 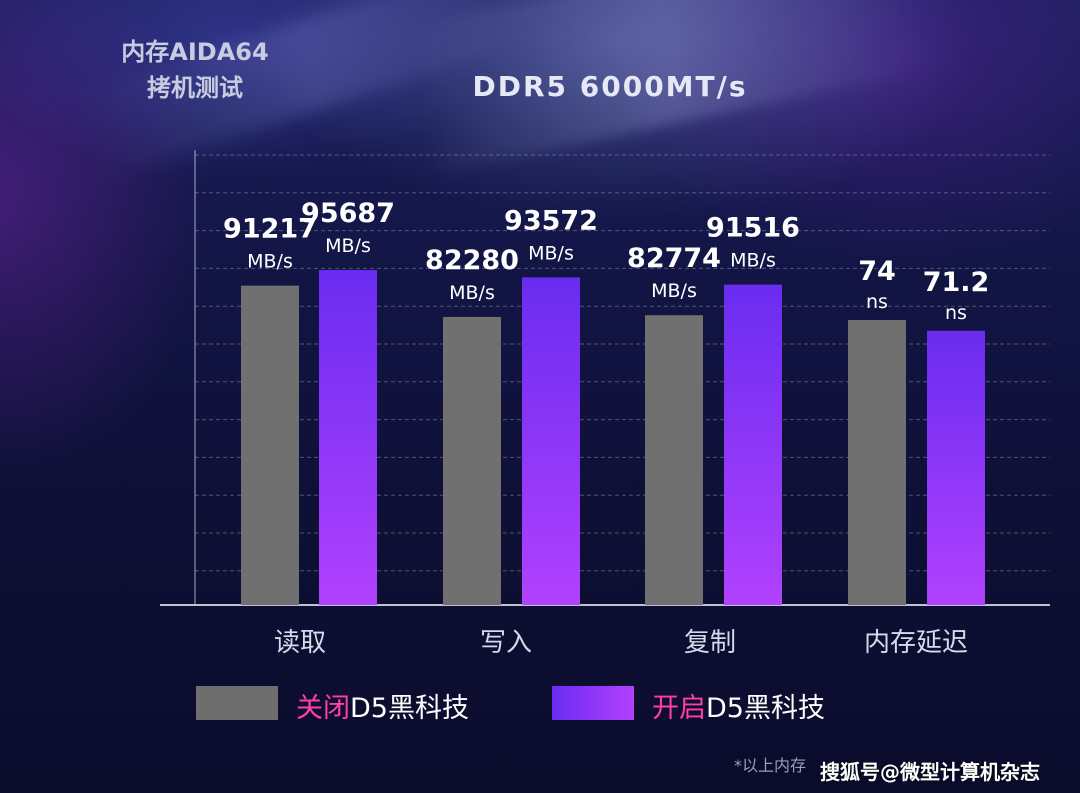 I want to click on data-label-value: 91516, so click(x=753, y=228).